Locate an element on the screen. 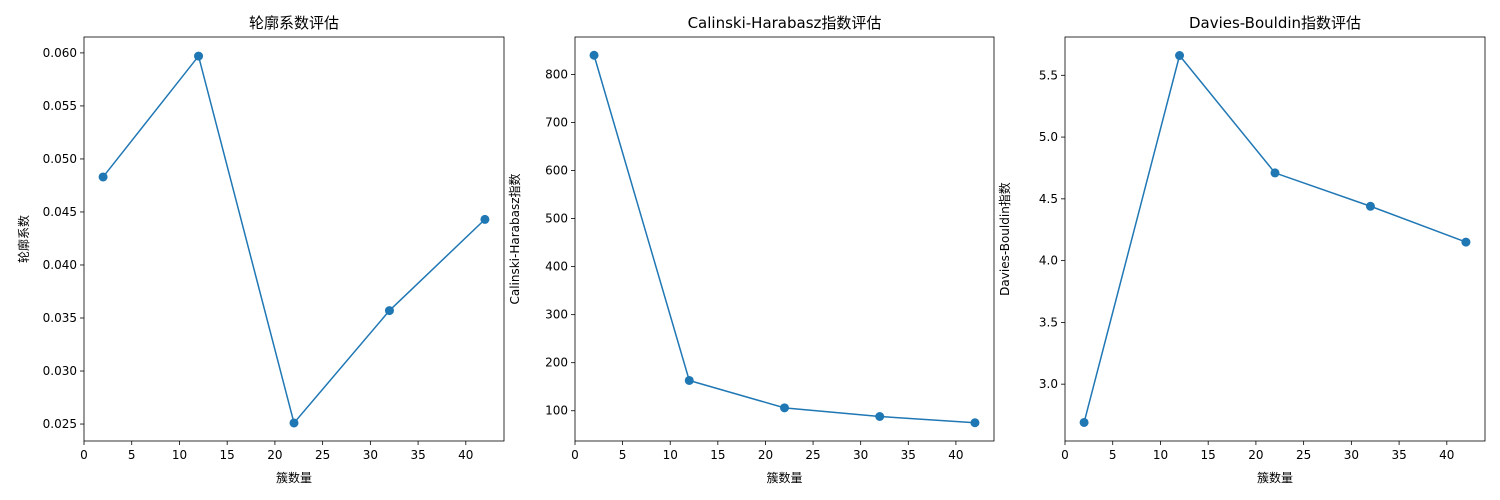 This screenshot has width=1500, height=500. y-axis-label: Davies-Bouldin指数 is located at coordinates (1004, 239).